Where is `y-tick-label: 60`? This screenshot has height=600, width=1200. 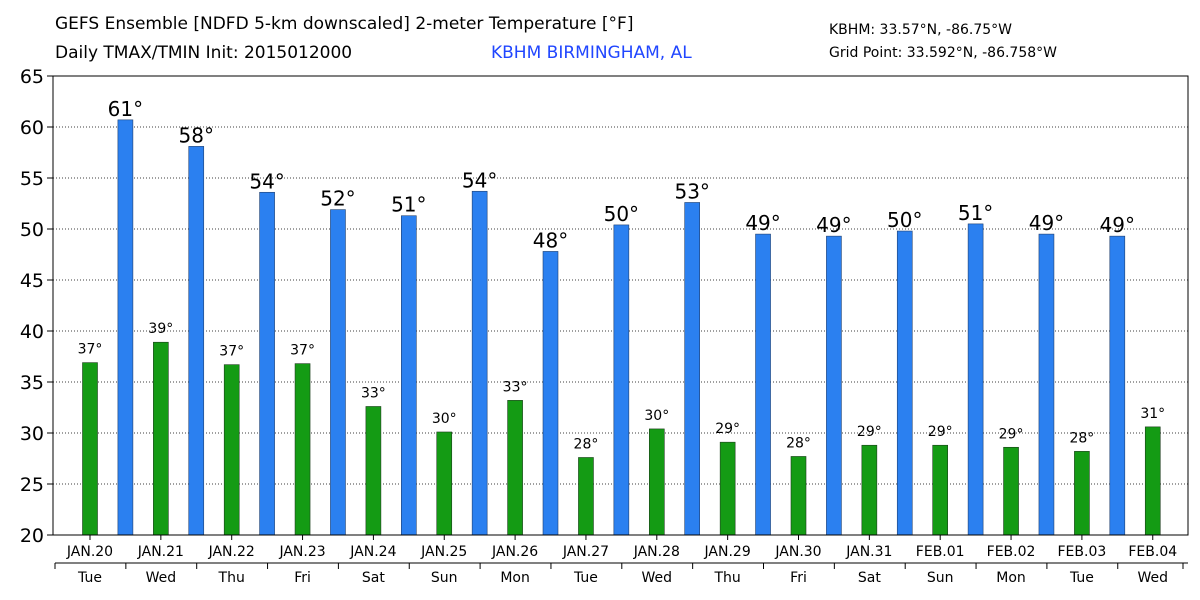
y-tick-label: 60 is located at coordinates (32, 128).